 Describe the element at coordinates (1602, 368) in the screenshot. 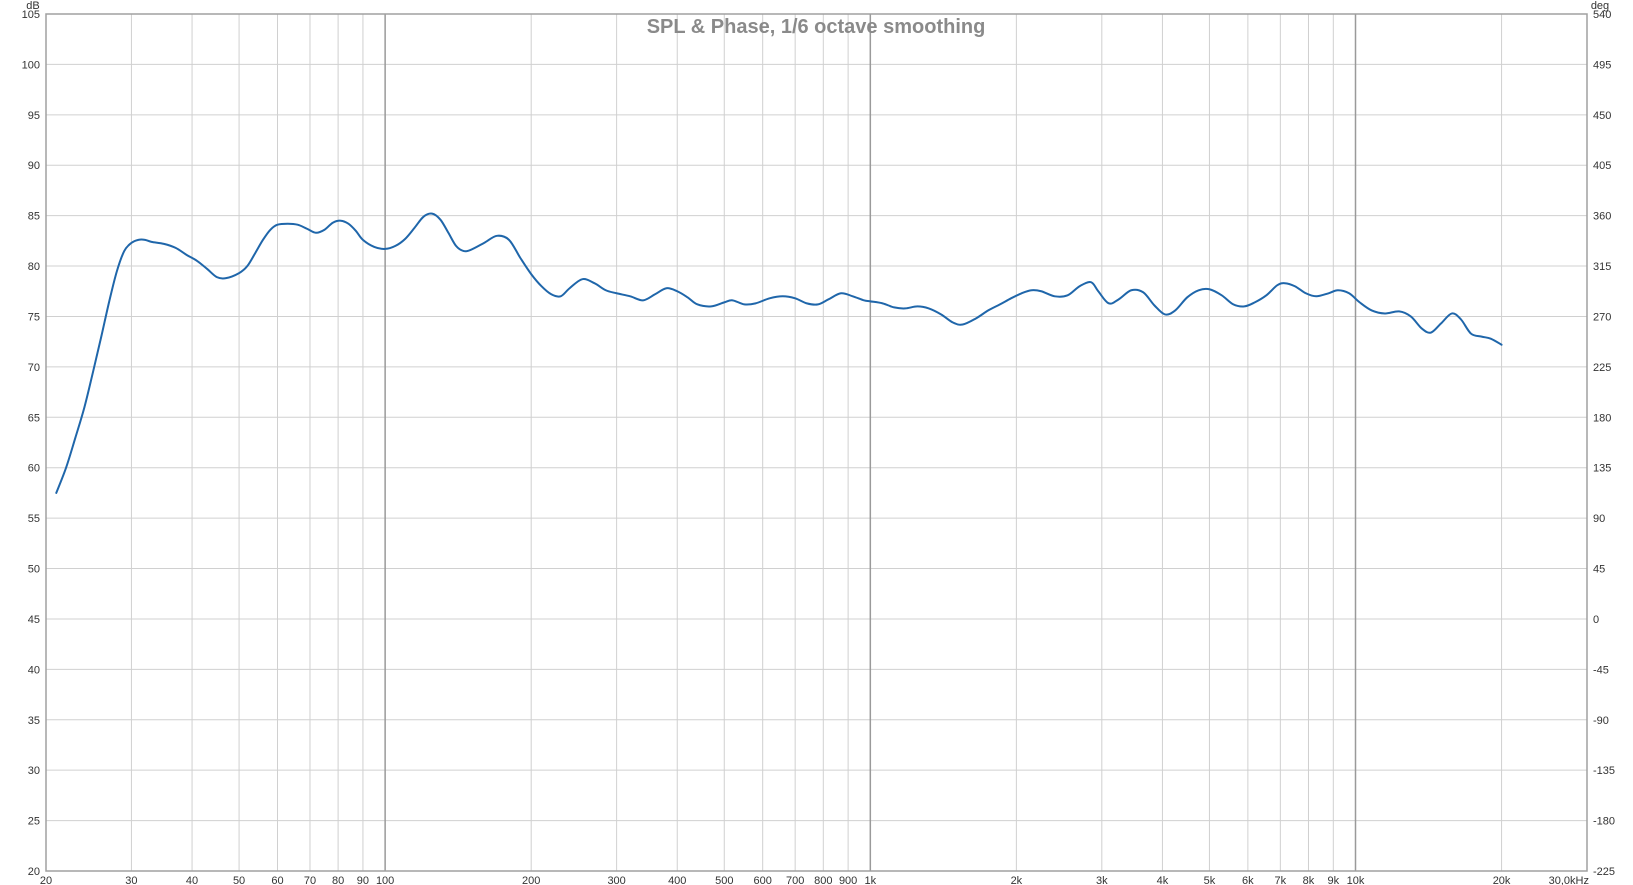

I see `y-right-tick-label: 225` at that location.